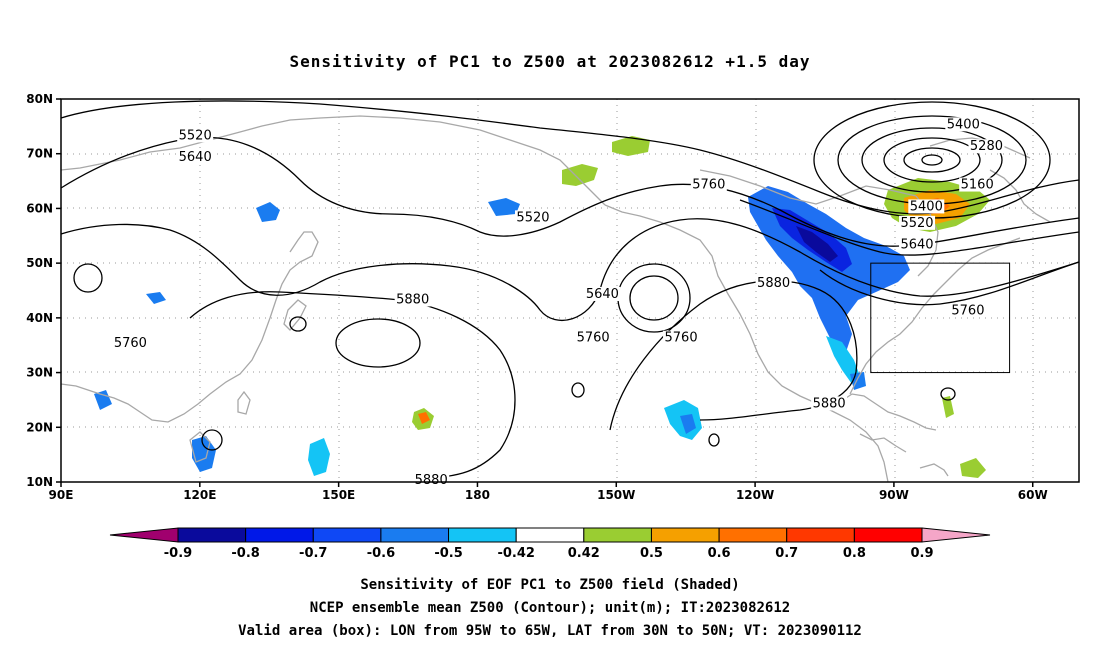  Describe the element at coordinates (616, 495) in the screenshot. I see `lon-tick-label: 150W` at that location.